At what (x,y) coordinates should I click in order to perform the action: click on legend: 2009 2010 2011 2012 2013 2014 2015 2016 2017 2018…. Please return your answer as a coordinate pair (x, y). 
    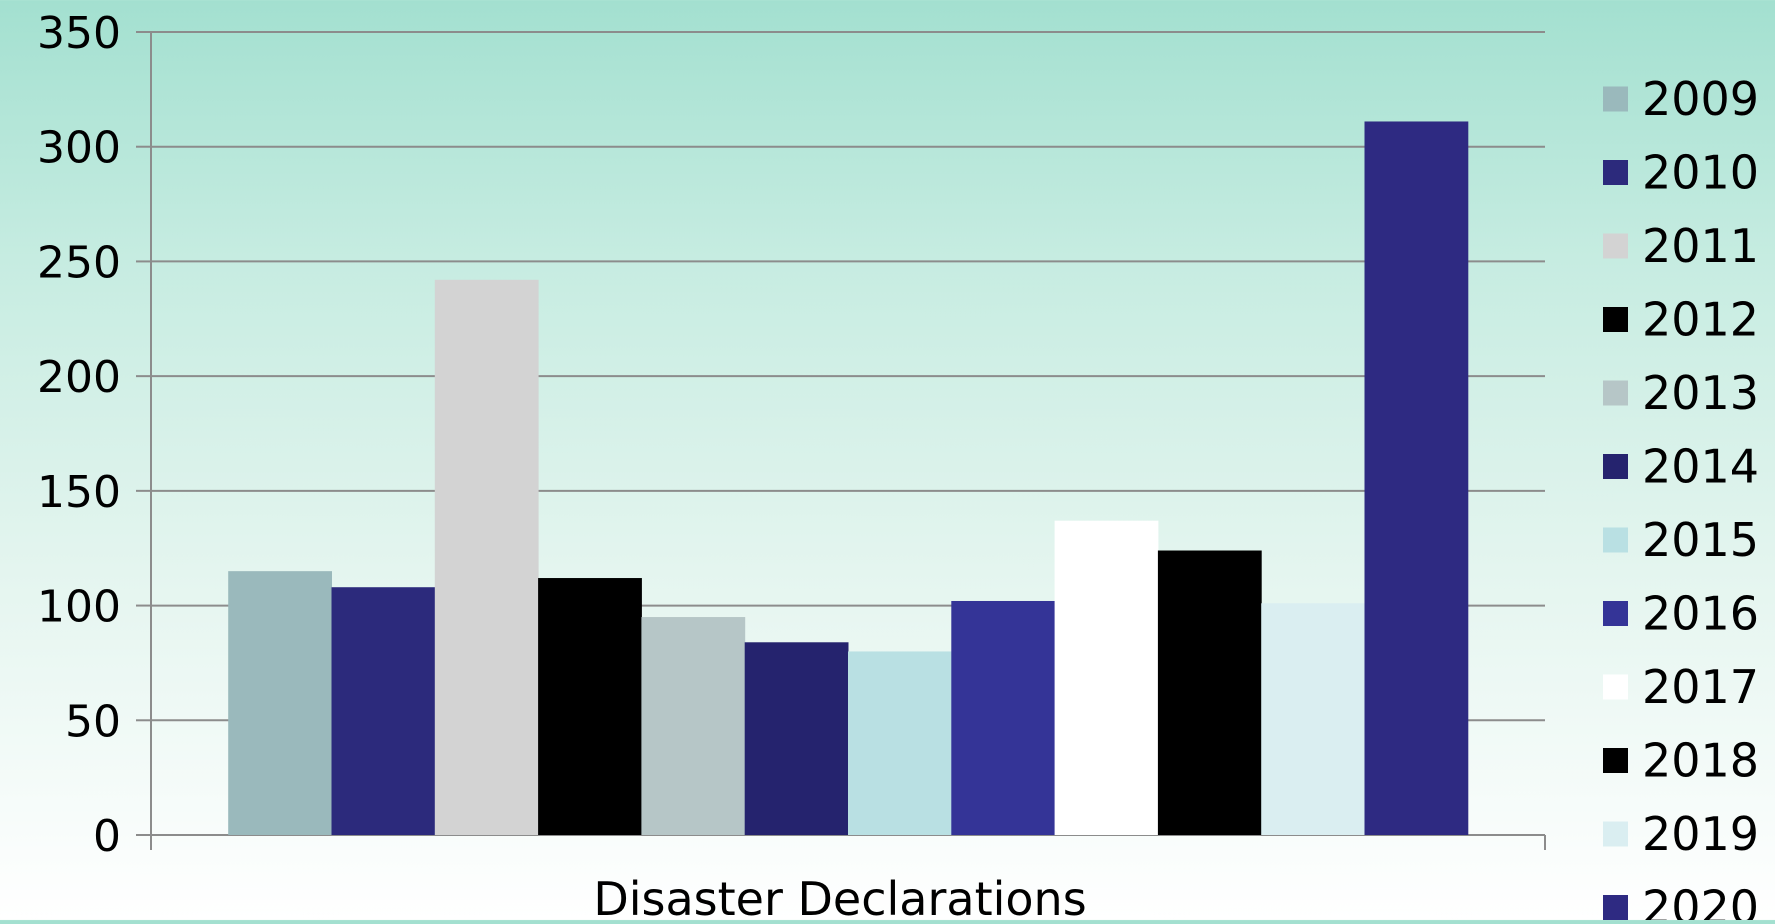
    Looking at the image, I should click on (1681, 498).